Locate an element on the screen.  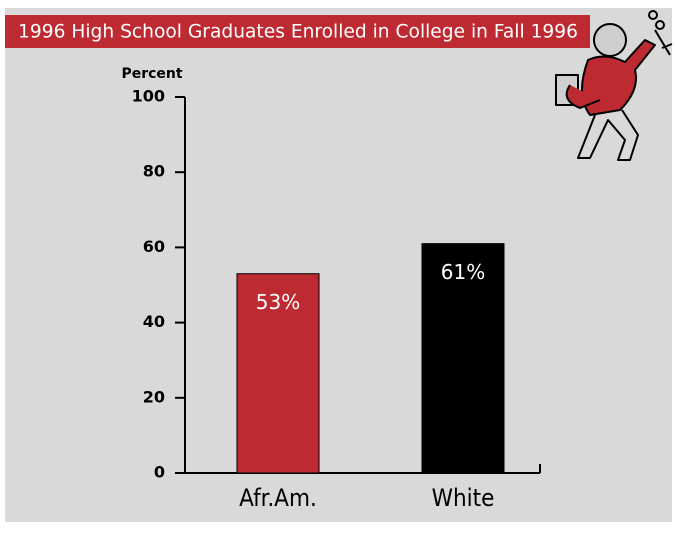
y-tick-label: 100 is located at coordinates (148, 96).